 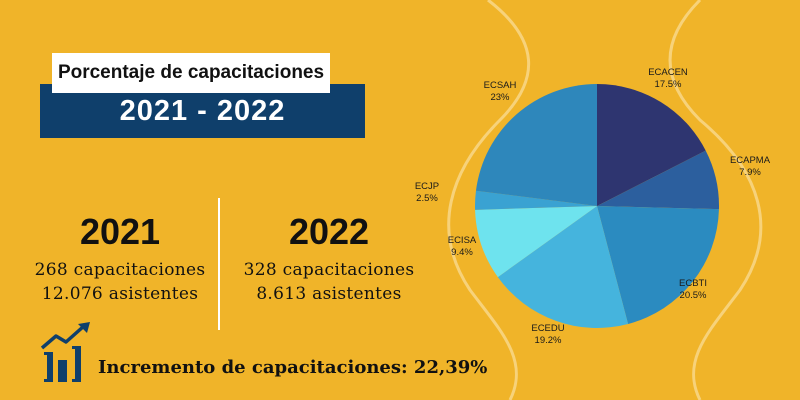 I want to click on asistentes-2022: 8.613 asistentes, so click(x=329, y=294).